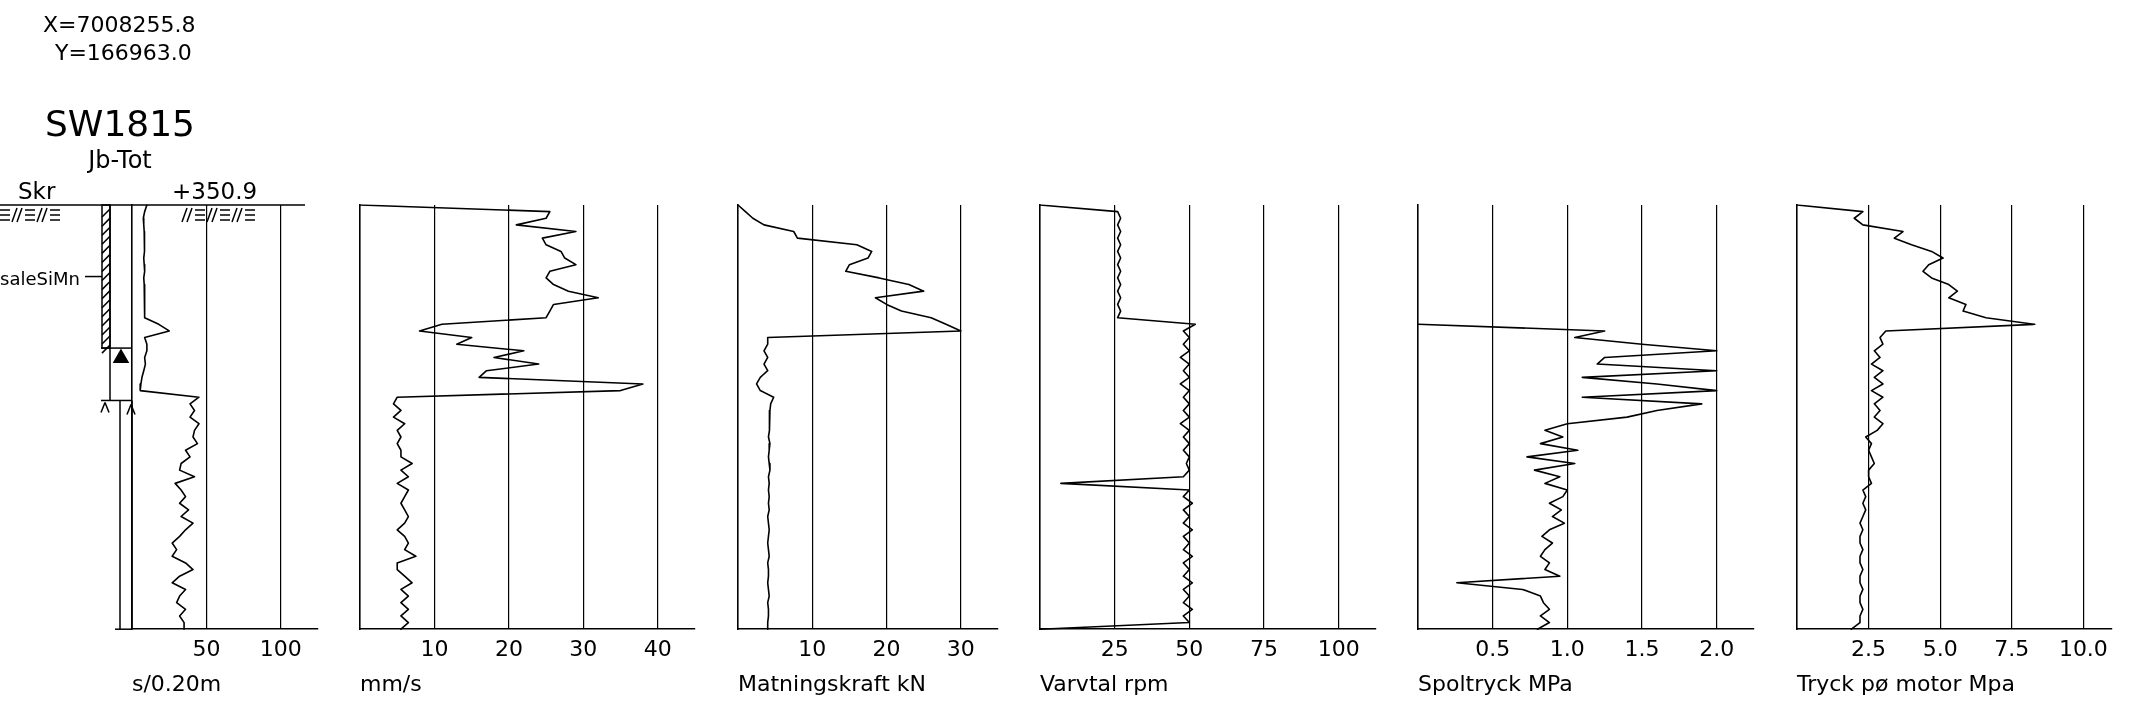  Describe the element at coordinates (37, 191) in the screenshot. I see `text: Skr` at that location.